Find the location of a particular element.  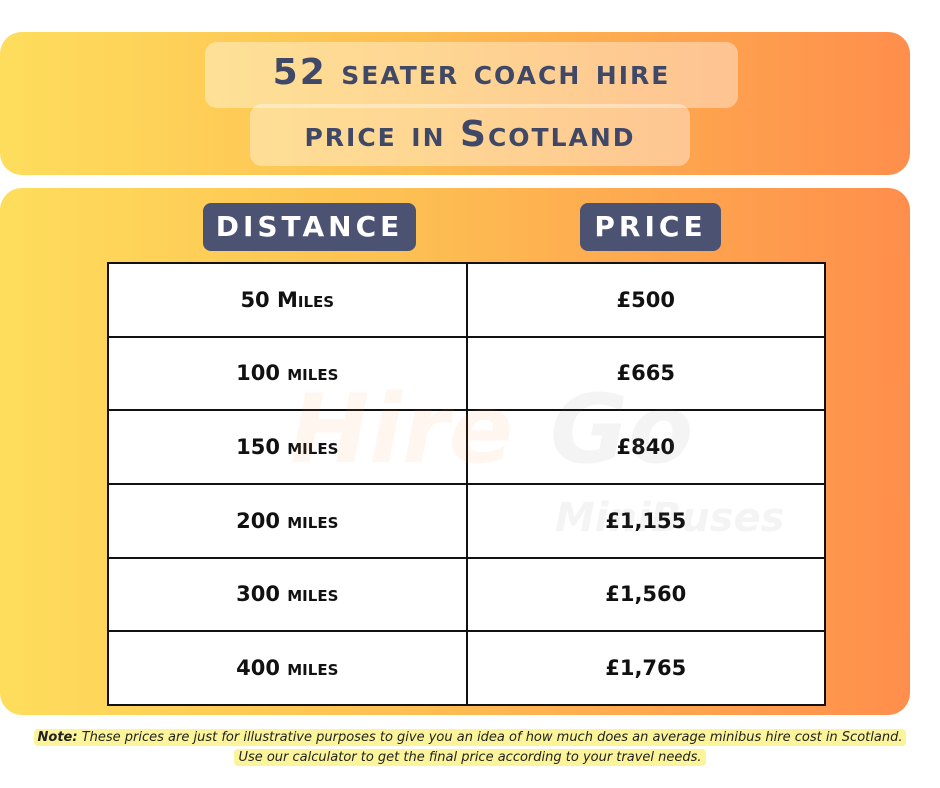

table-row: 300 miles £1,560 is located at coordinates (466, 594).